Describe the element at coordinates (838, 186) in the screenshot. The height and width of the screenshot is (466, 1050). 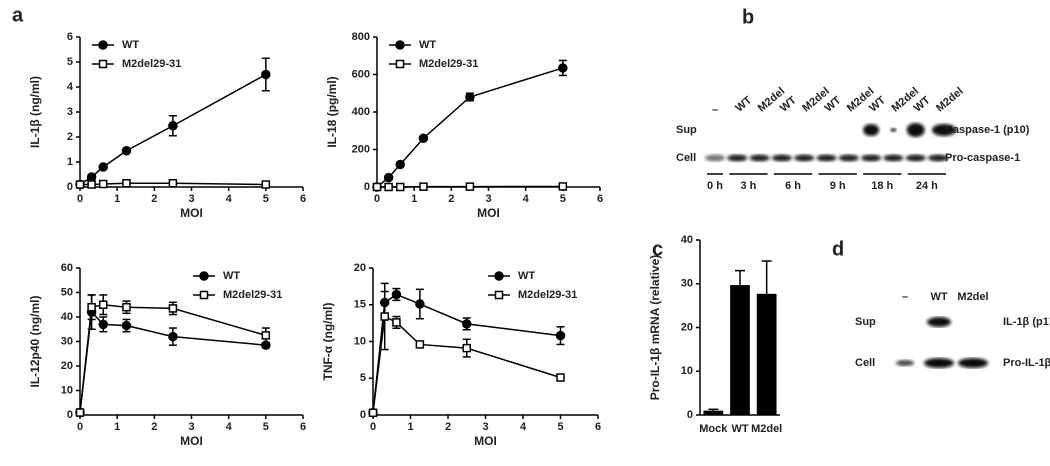
I see `time-label: 9 h` at that location.